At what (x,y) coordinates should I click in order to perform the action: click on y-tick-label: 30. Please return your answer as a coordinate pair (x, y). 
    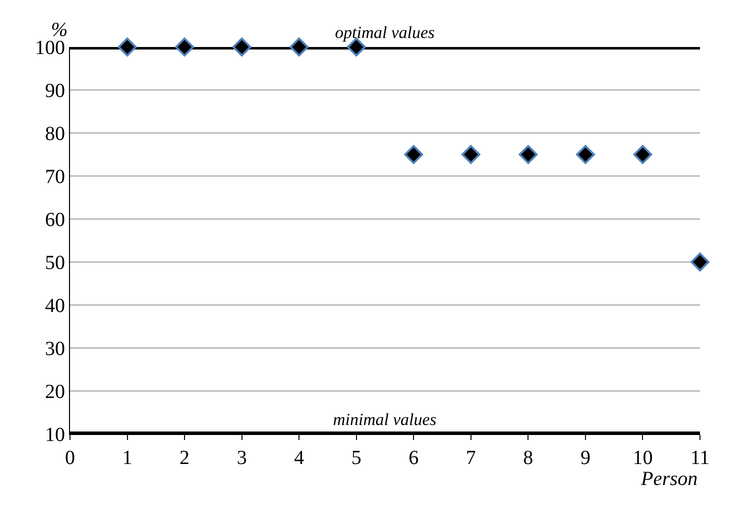
    Looking at the image, I should click on (55, 349).